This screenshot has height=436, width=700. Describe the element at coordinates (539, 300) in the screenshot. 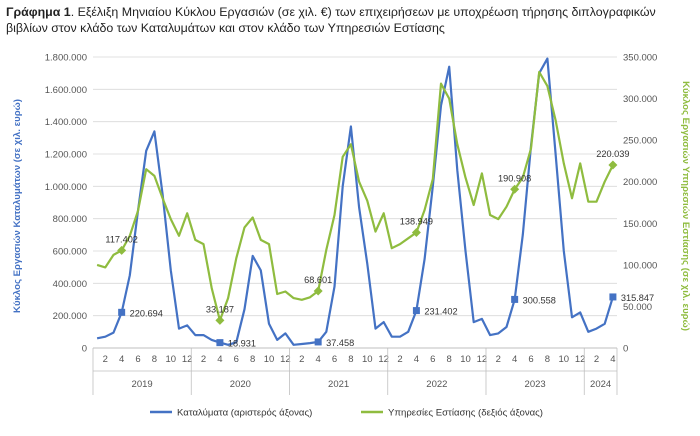

I see `data-label: 300.558` at that location.